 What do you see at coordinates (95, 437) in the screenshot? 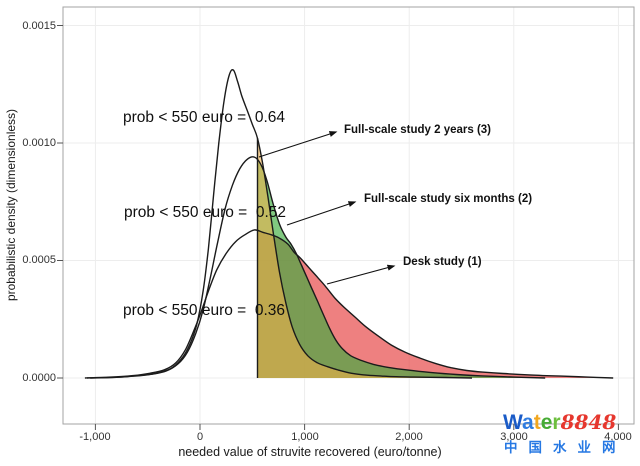
I see `x-tick-label: -1,000` at bounding box center [95, 437].